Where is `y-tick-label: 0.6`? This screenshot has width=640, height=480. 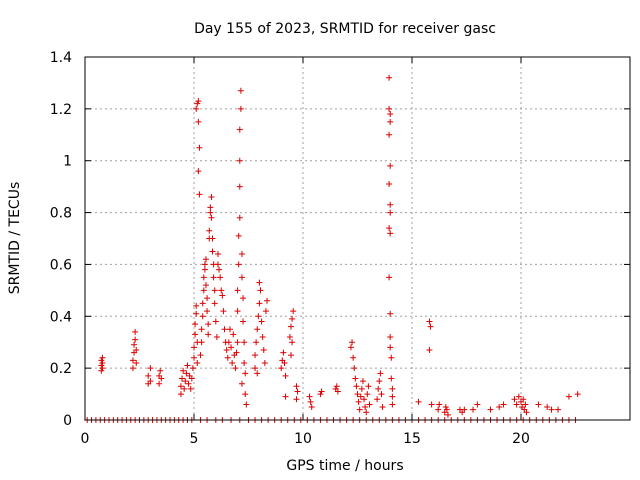
y-tick-label: 0.6 is located at coordinates (61, 265).